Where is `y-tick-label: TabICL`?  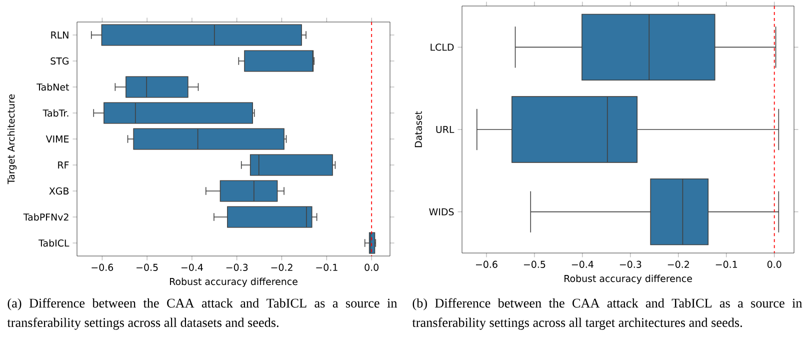 y-tick-label: TabICL is located at coordinates (54, 243).